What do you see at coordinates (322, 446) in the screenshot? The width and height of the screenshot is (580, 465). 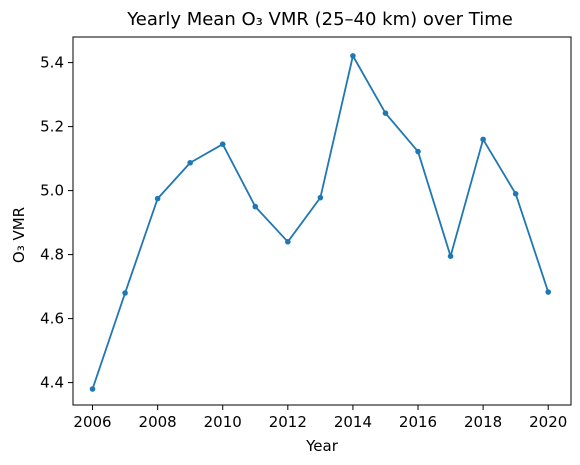 I see `x-axis-label: Year` at bounding box center [322, 446].